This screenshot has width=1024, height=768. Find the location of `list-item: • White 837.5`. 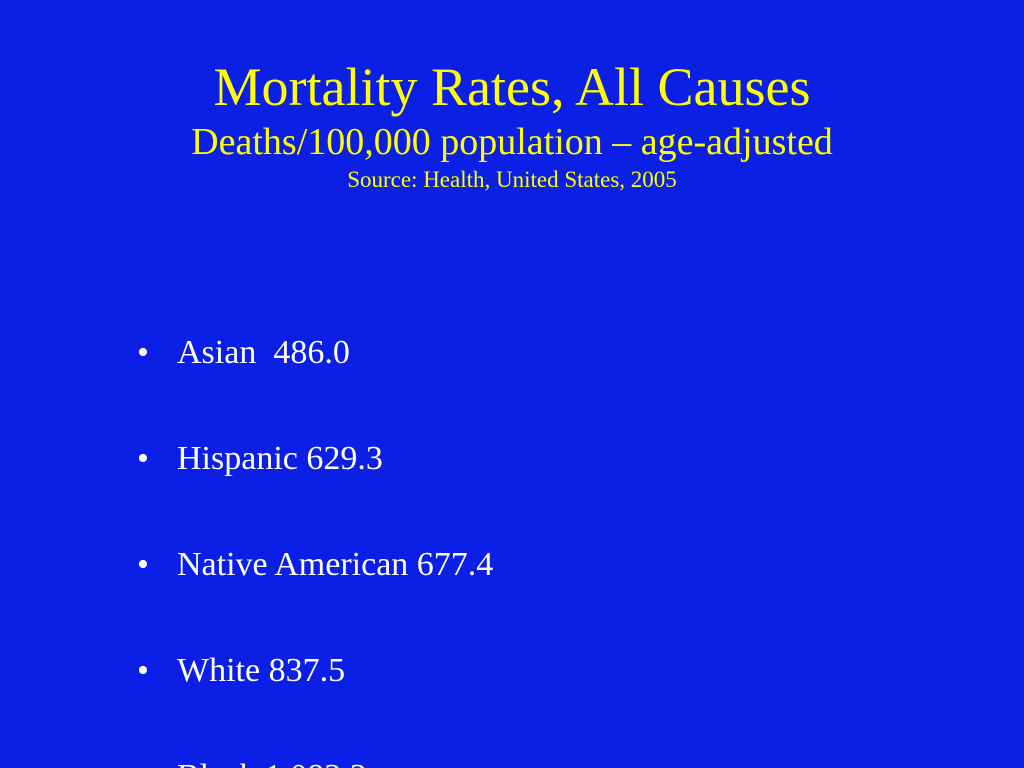

list-item: • White 837.5 is located at coordinates (289, 641).